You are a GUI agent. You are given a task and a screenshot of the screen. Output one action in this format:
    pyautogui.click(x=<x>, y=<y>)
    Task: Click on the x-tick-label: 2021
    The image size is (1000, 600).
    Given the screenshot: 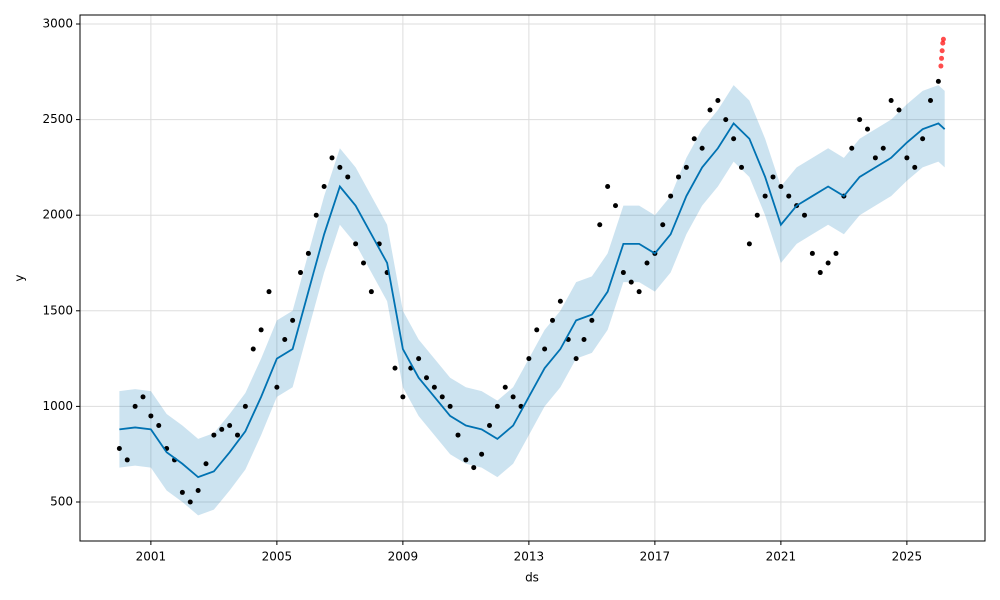 What is the action you would take?
    pyautogui.click(x=781, y=557)
    